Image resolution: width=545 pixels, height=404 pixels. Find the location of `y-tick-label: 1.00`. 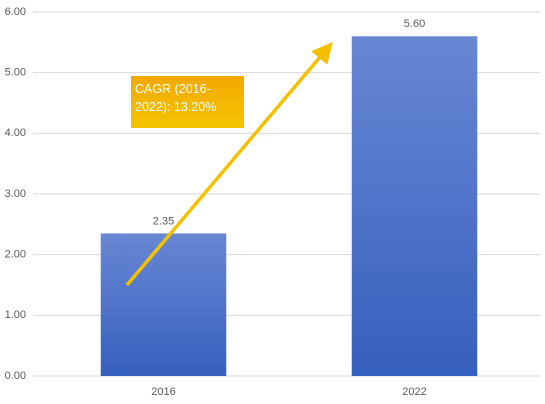

y-tick-label: 1.00 is located at coordinates (15, 315).